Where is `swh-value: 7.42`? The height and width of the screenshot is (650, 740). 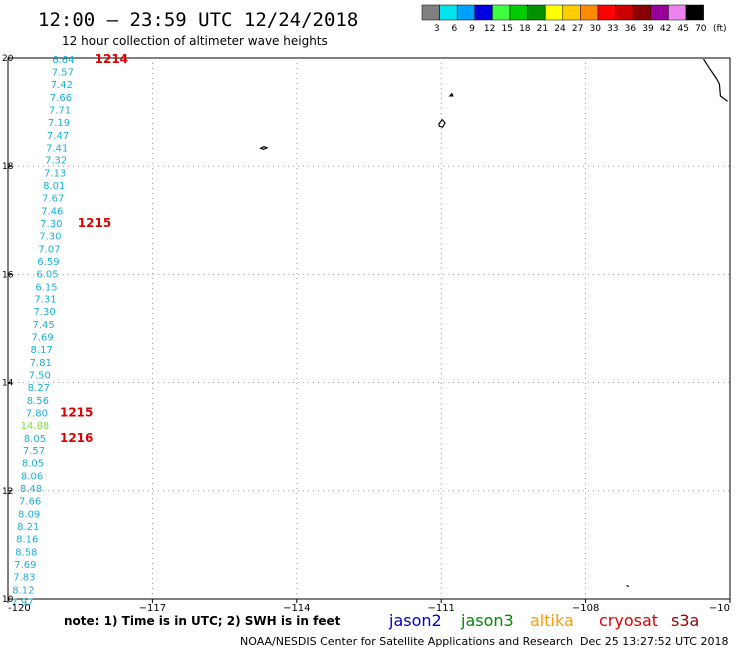
swh-value: 7.42 is located at coordinates (62, 85).